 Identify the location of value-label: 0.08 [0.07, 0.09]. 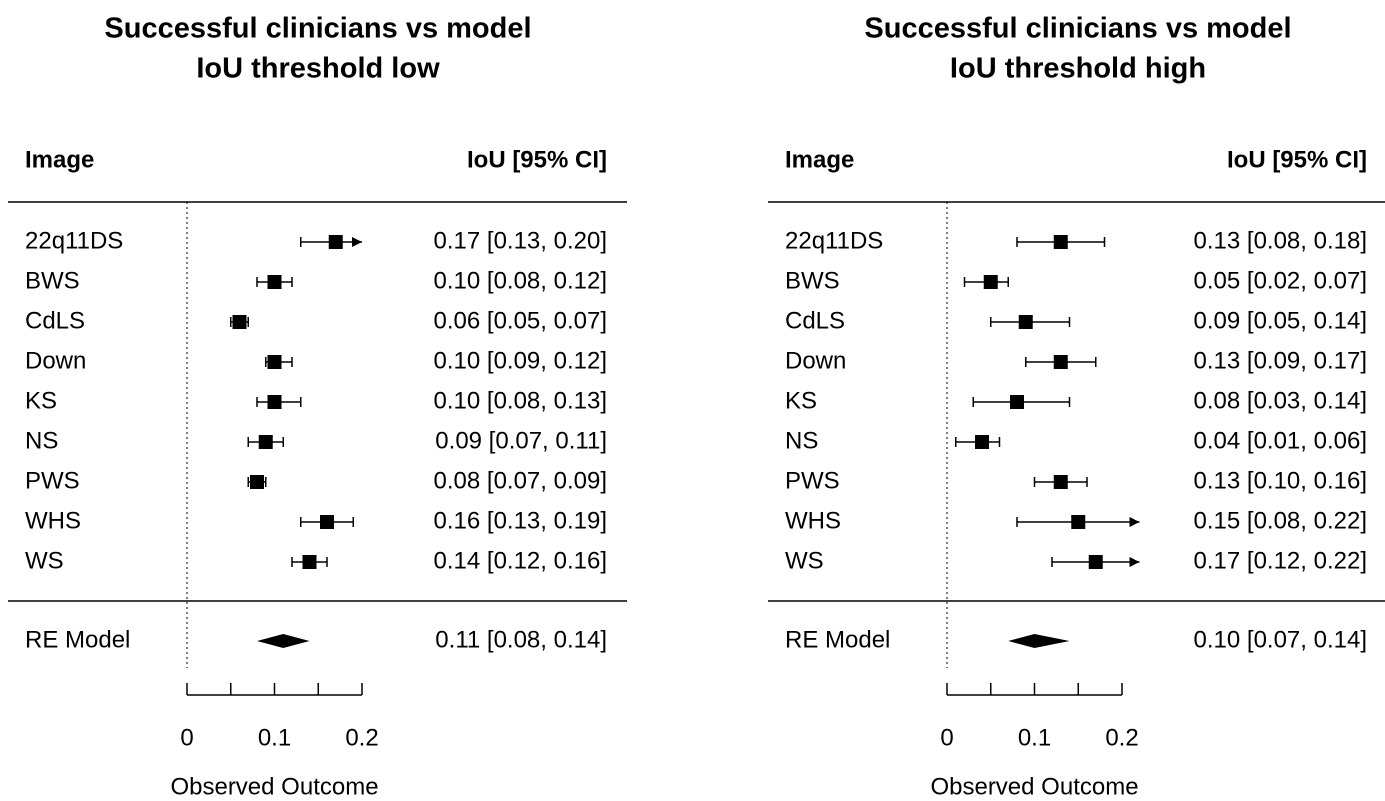
(520, 480).